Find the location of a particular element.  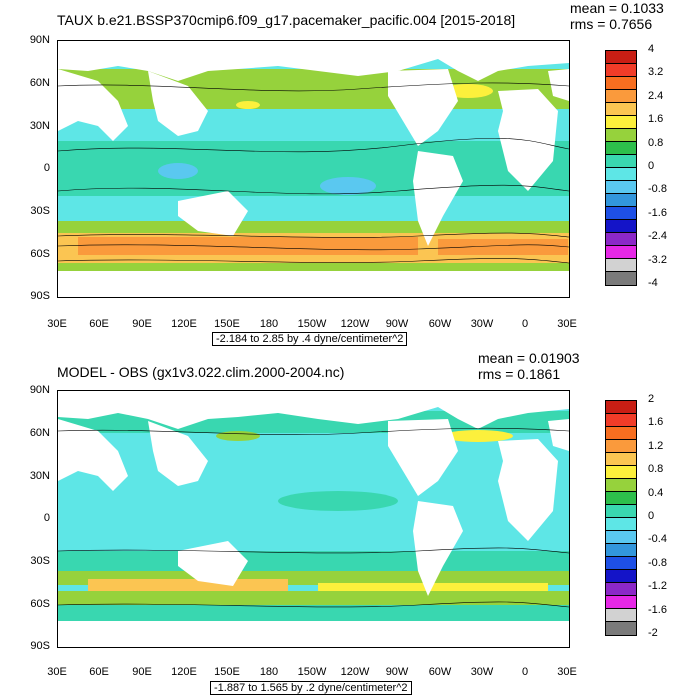

colorbar-label: -0.4 is located at coordinates (657, 539).